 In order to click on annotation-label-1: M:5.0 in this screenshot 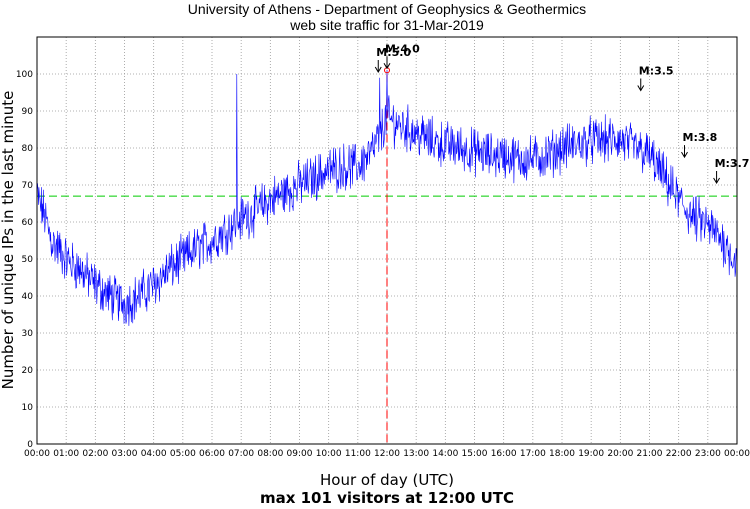, I will do `click(393, 52)`.